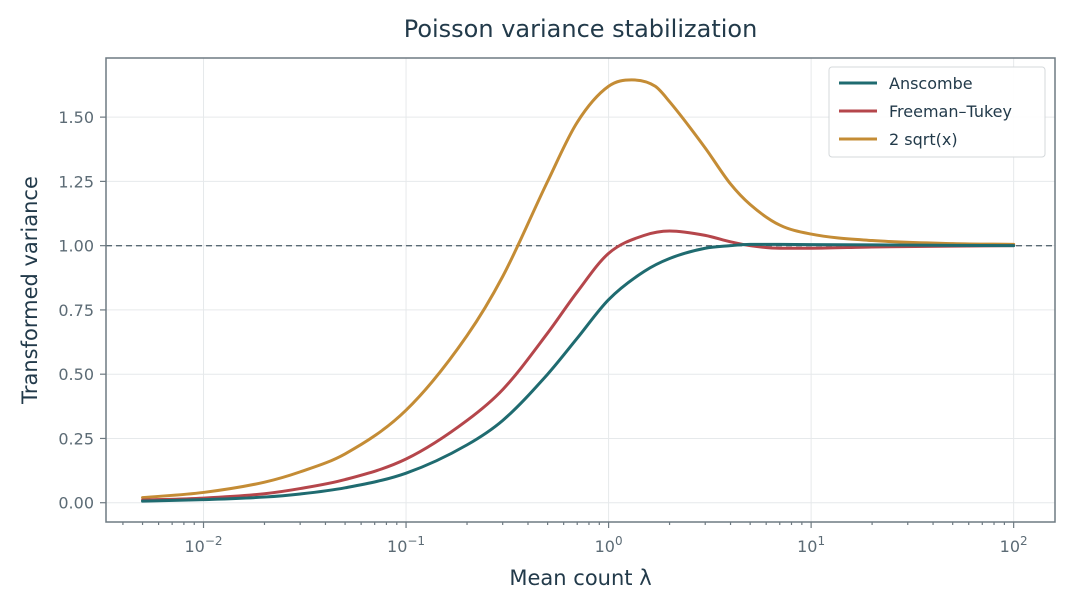  I want to click on x-tick-label: 10⁻², so click(203, 545).